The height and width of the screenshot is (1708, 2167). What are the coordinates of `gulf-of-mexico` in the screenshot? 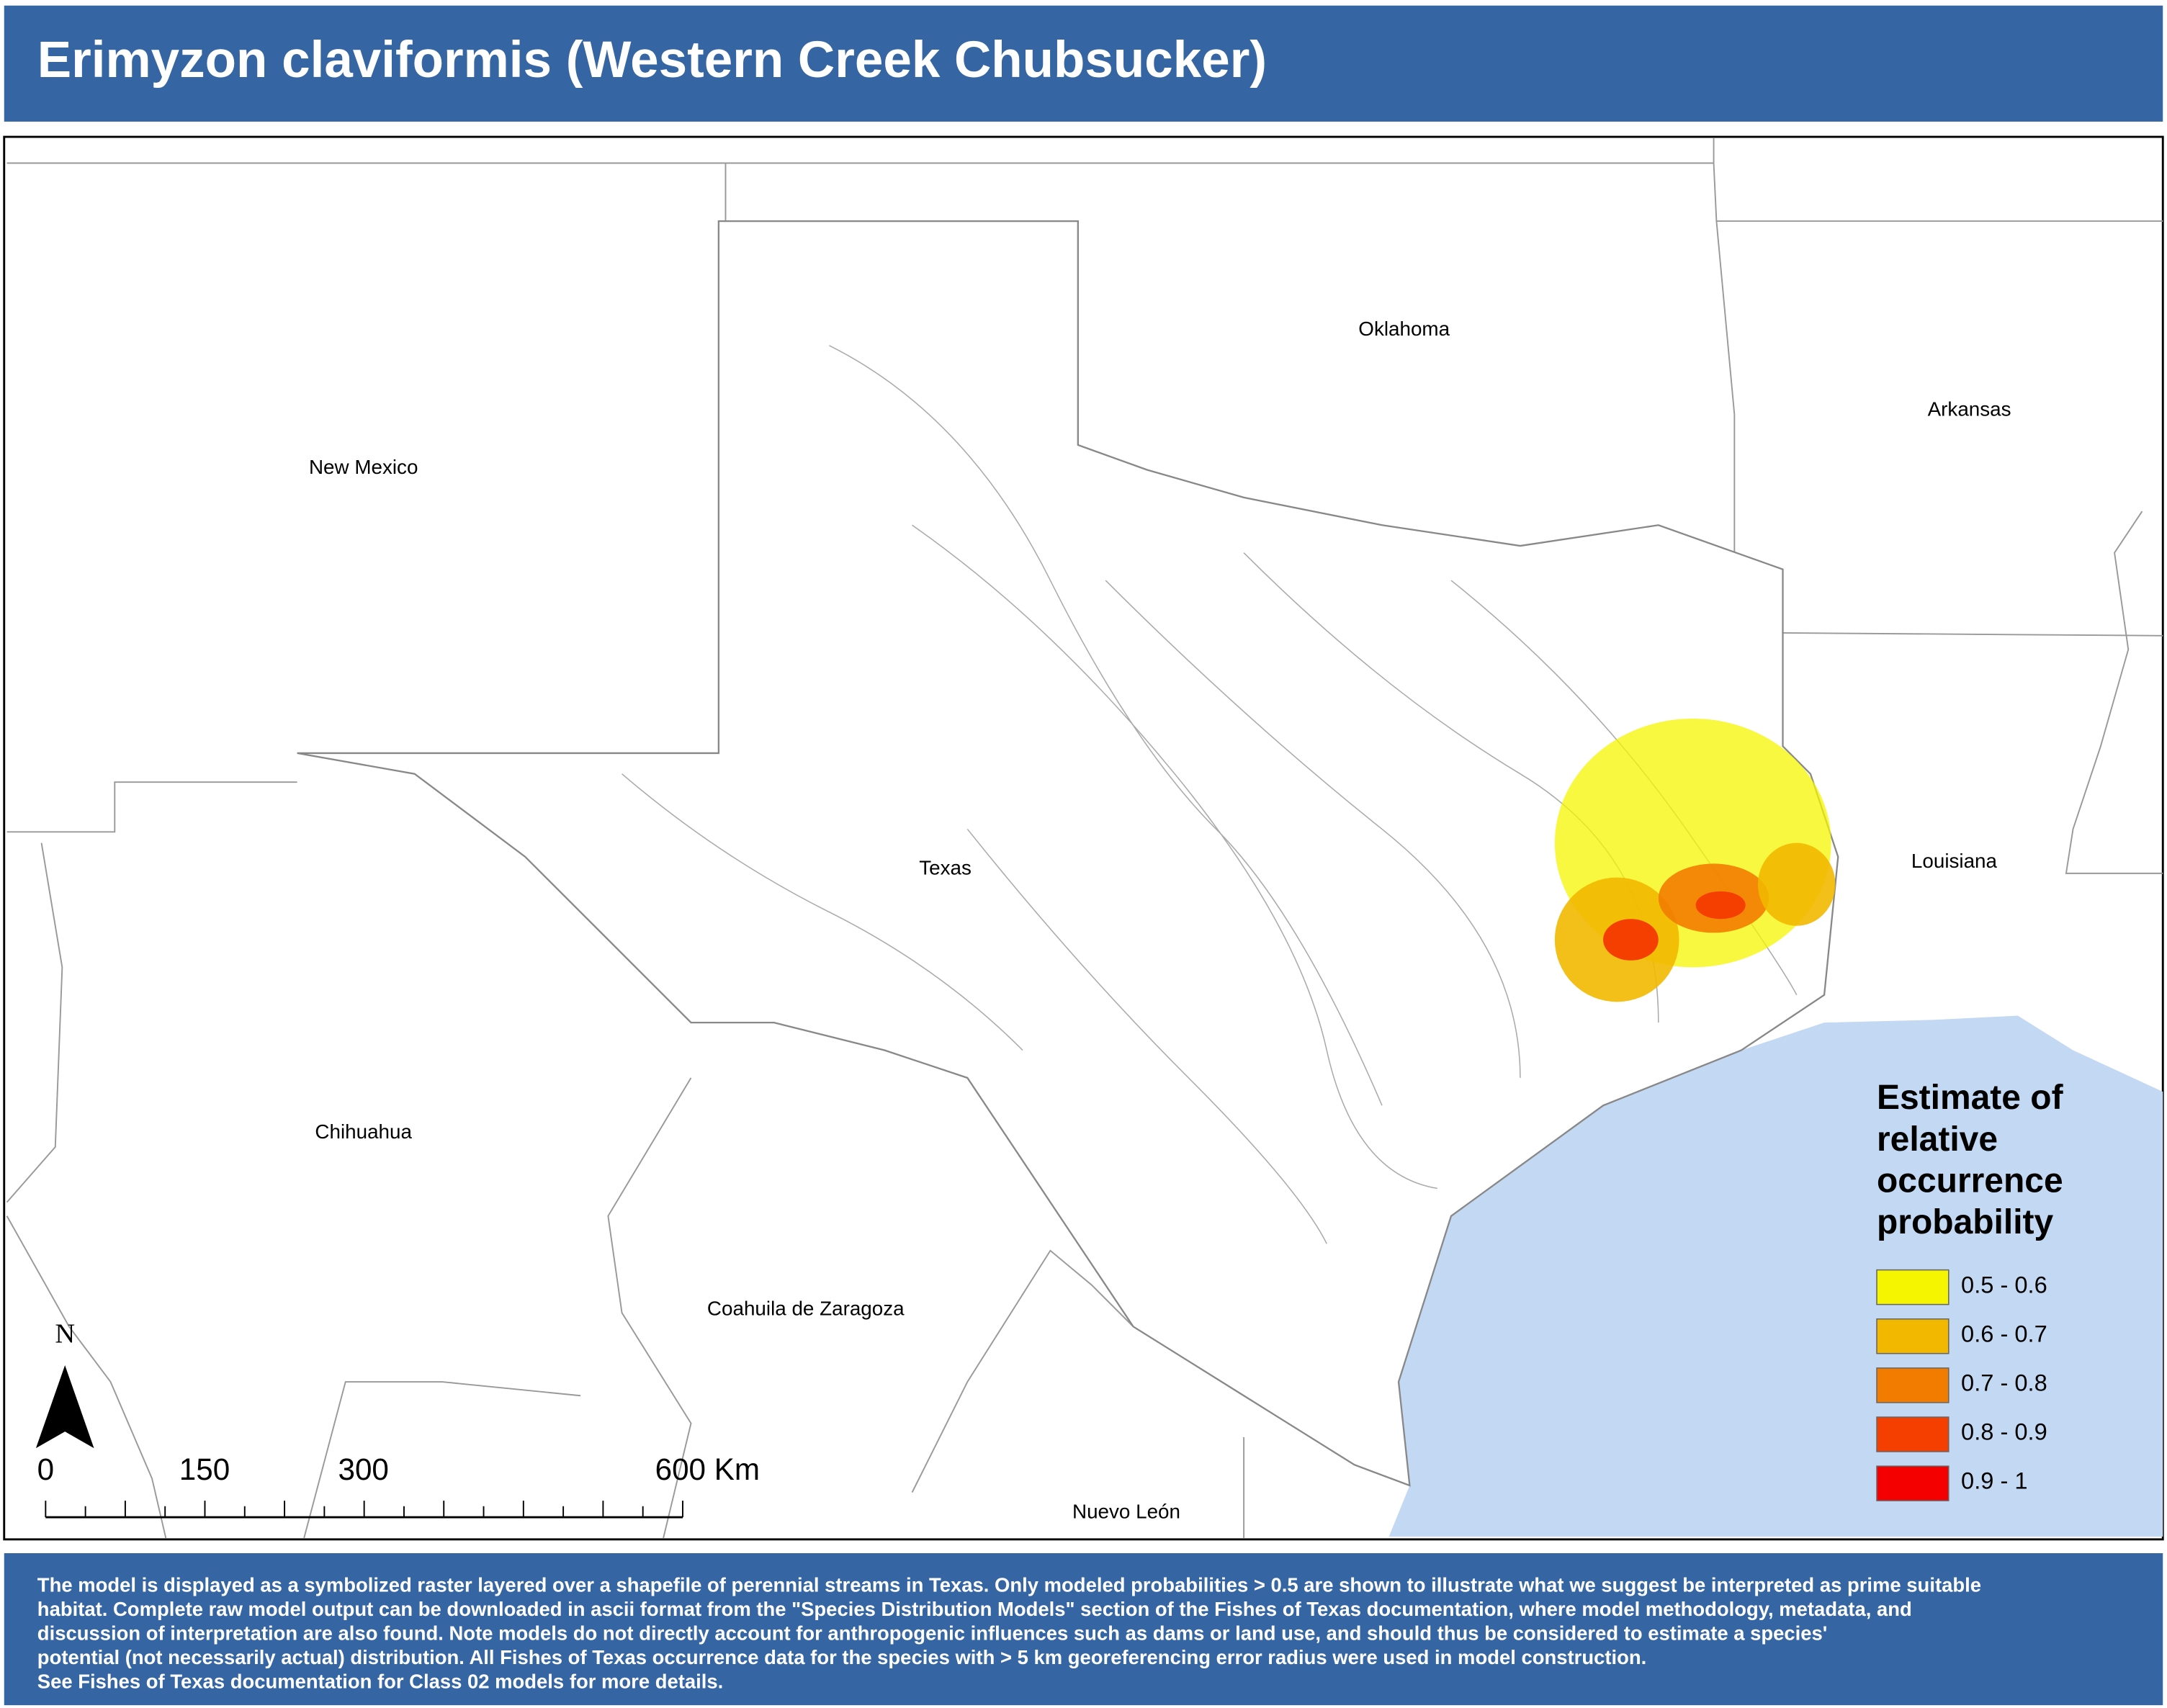 It's located at (1775, 1276).